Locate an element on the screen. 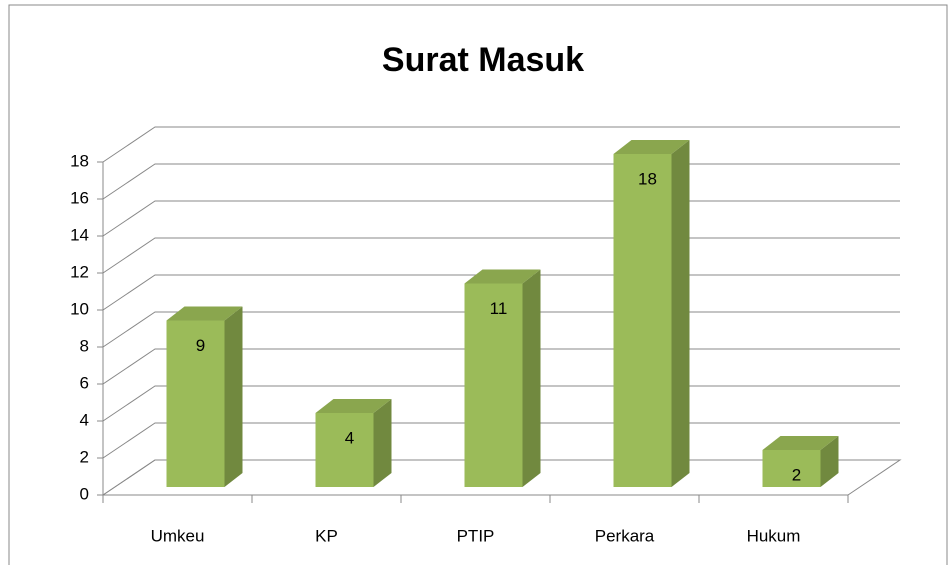  grid-line is located at coordinates (501, 144).